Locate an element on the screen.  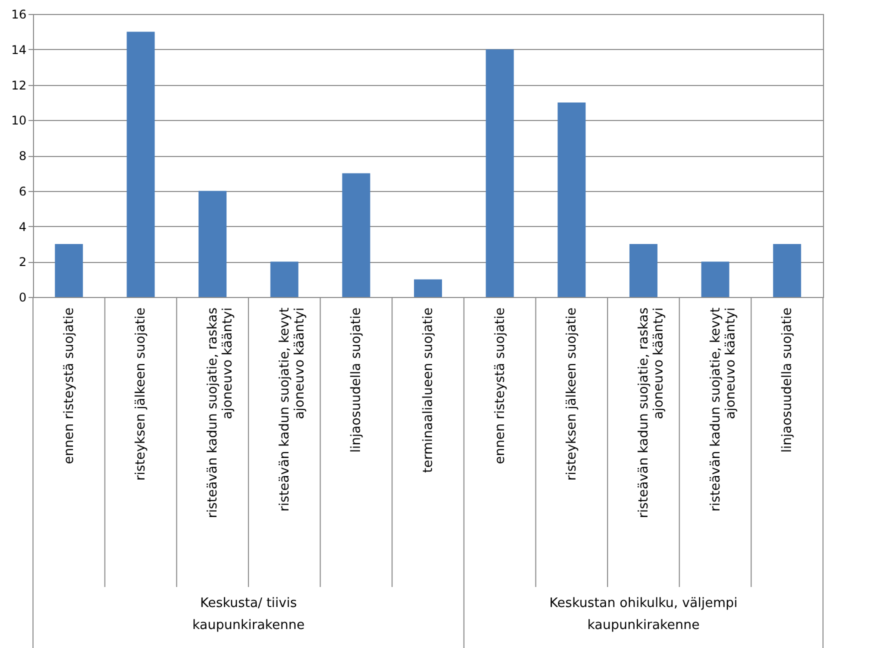
y-tick-label: 10 is located at coordinates (18, 121).